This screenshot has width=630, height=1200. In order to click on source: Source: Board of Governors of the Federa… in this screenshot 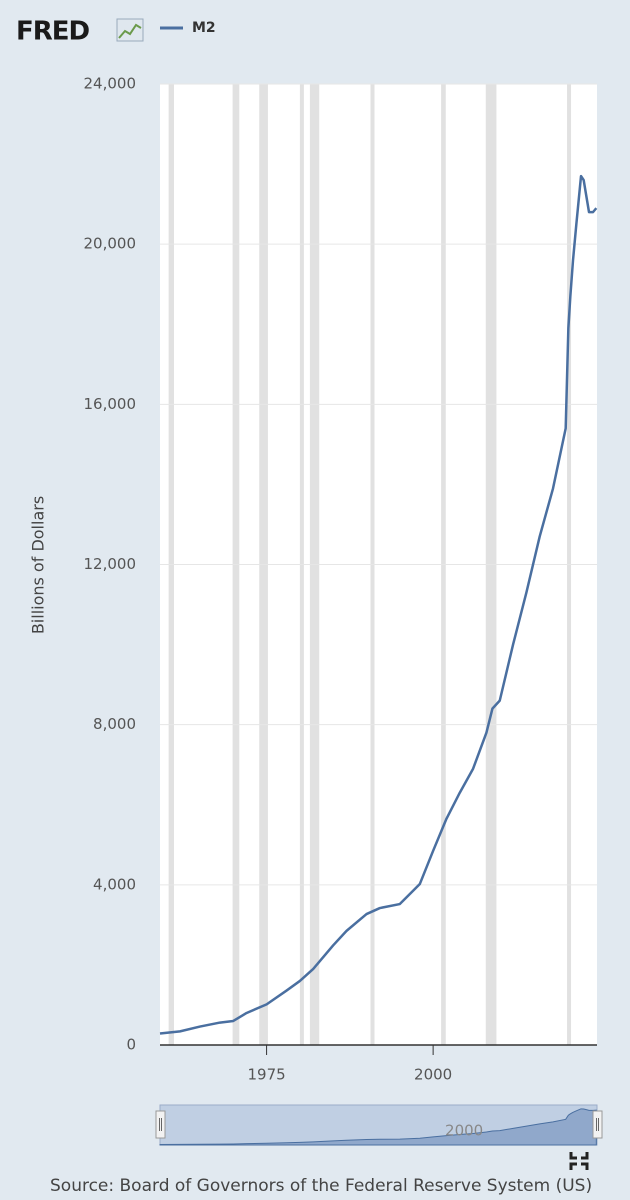, I will do `click(321, 1186)`.